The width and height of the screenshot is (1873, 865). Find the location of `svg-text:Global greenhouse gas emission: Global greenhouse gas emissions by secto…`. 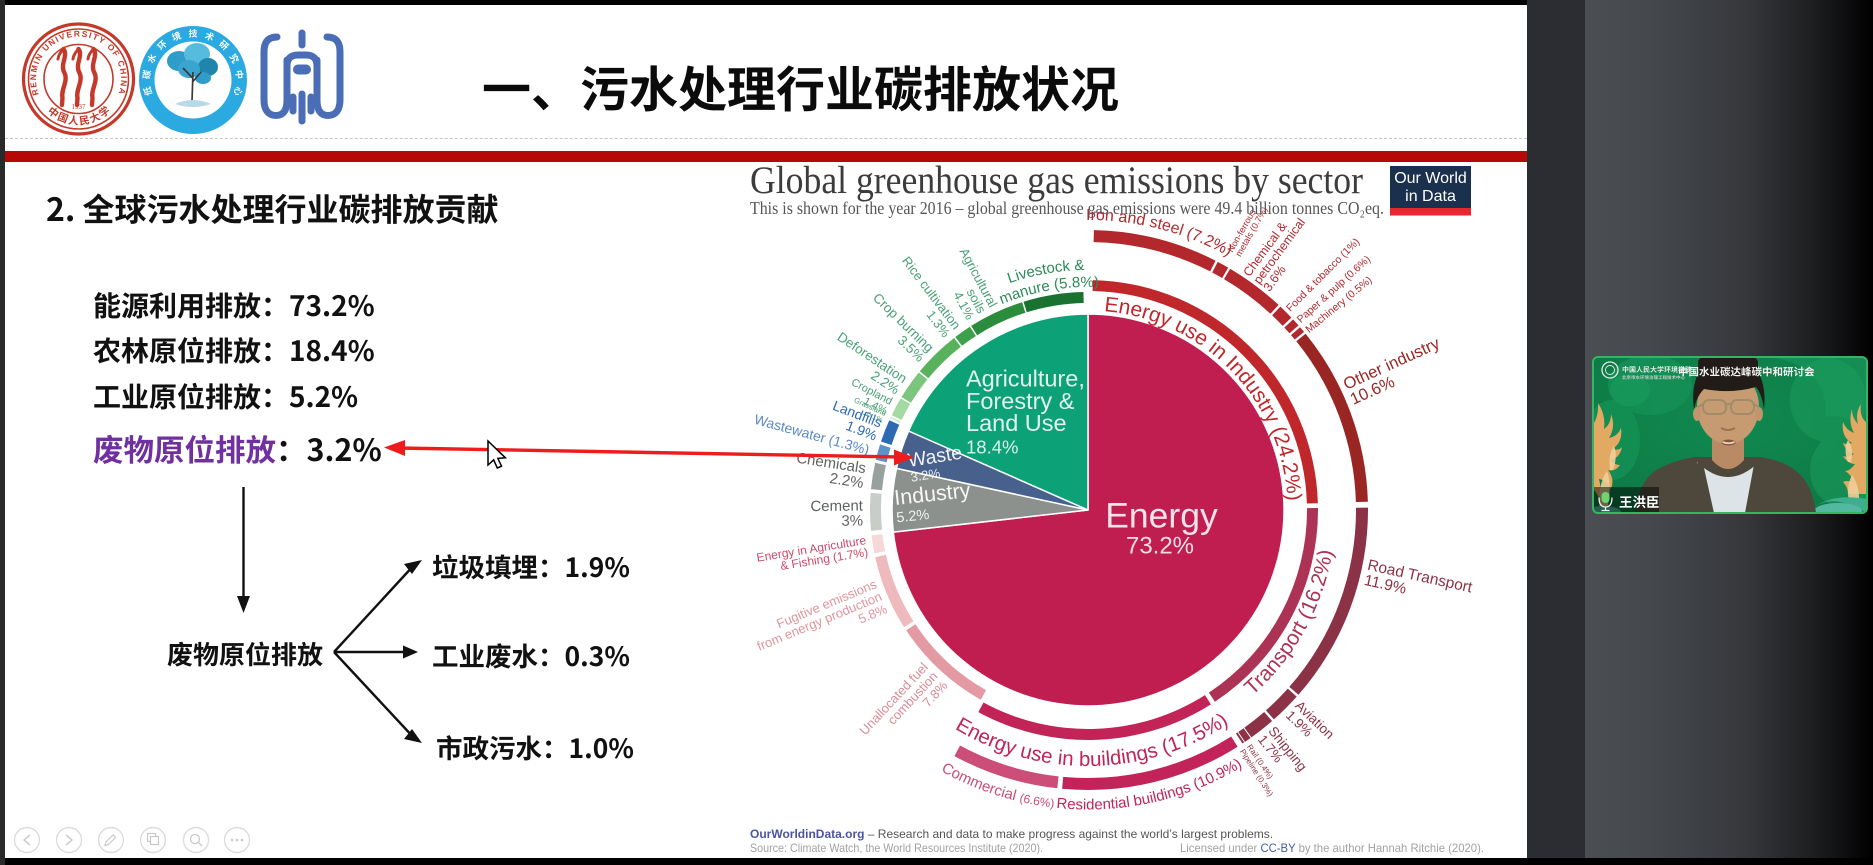

svg-text:Global greenhouse gas emission: Global greenhouse gas emissions by secto… is located at coordinates (1056, 180).